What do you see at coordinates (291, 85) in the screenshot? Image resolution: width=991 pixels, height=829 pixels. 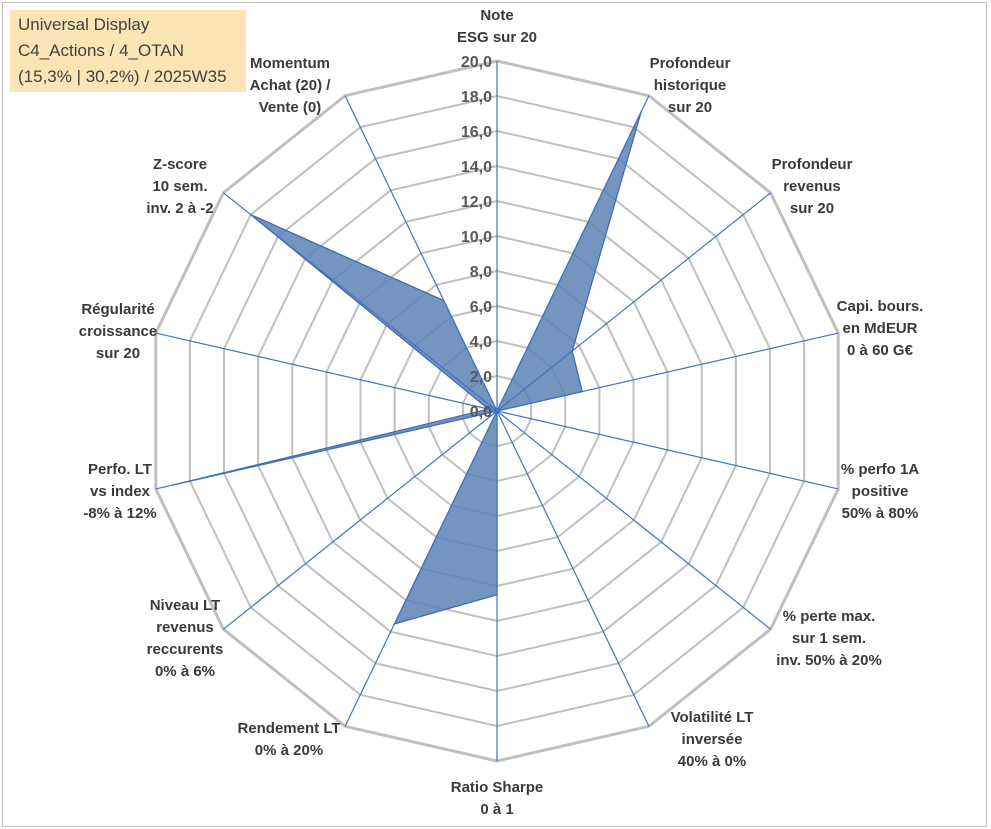 I see `axis-label: Momentum Achat (20) / Vente (0)` at bounding box center [291, 85].